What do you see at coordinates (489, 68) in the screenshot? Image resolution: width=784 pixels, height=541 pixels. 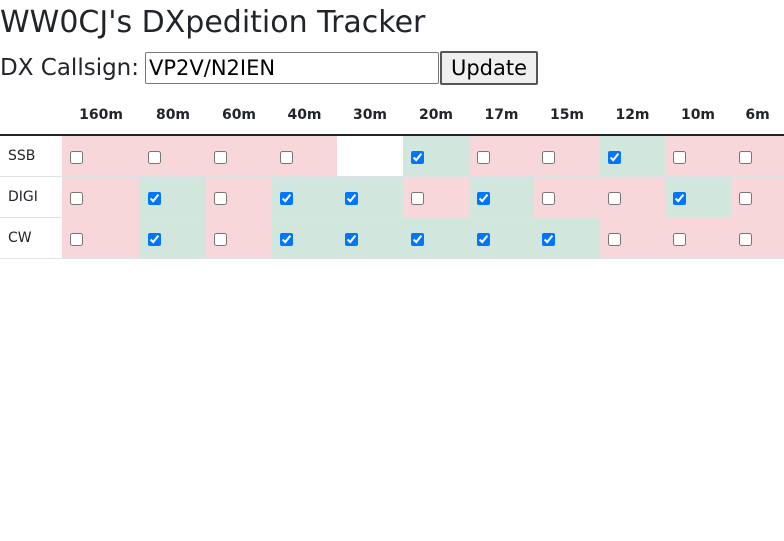 I see `update-button: Update` at bounding box center [489, 68].